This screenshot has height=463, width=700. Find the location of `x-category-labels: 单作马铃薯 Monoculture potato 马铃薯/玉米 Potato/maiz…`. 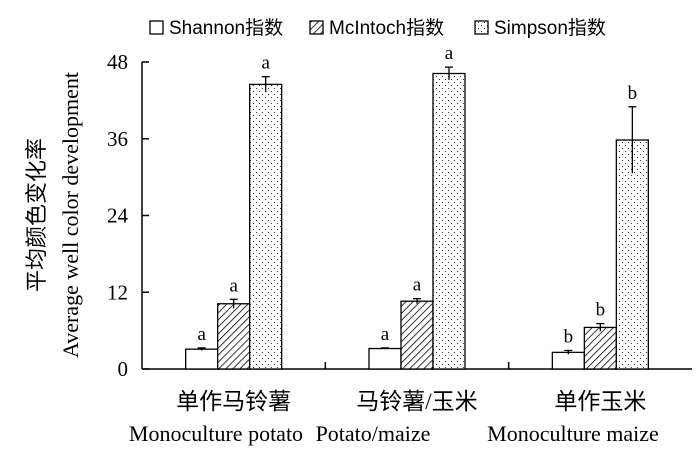

x-category-labels: 单作马铃薯 Monoculture potato 马铃薯/玉米 Potato/maiz… is located at coordinates (394, 417).